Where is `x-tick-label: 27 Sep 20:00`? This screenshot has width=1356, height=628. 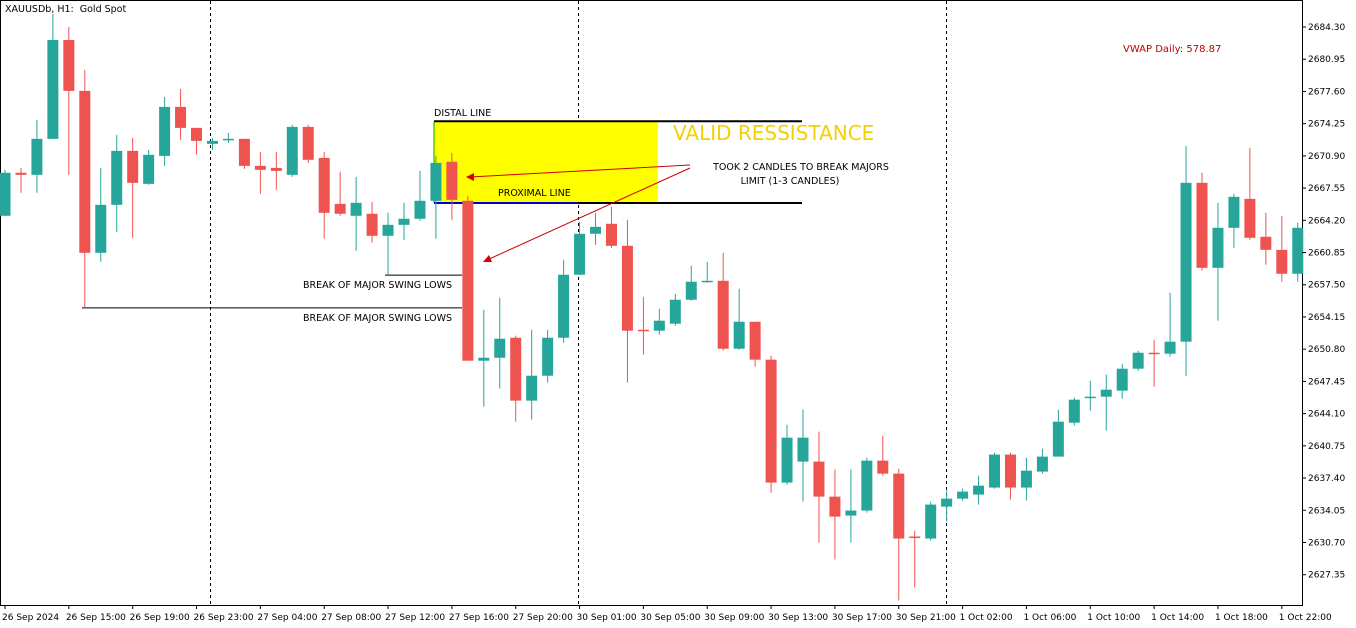 x-tick-label: 27 Sep 20:00 is located at coordinates (543, 618).